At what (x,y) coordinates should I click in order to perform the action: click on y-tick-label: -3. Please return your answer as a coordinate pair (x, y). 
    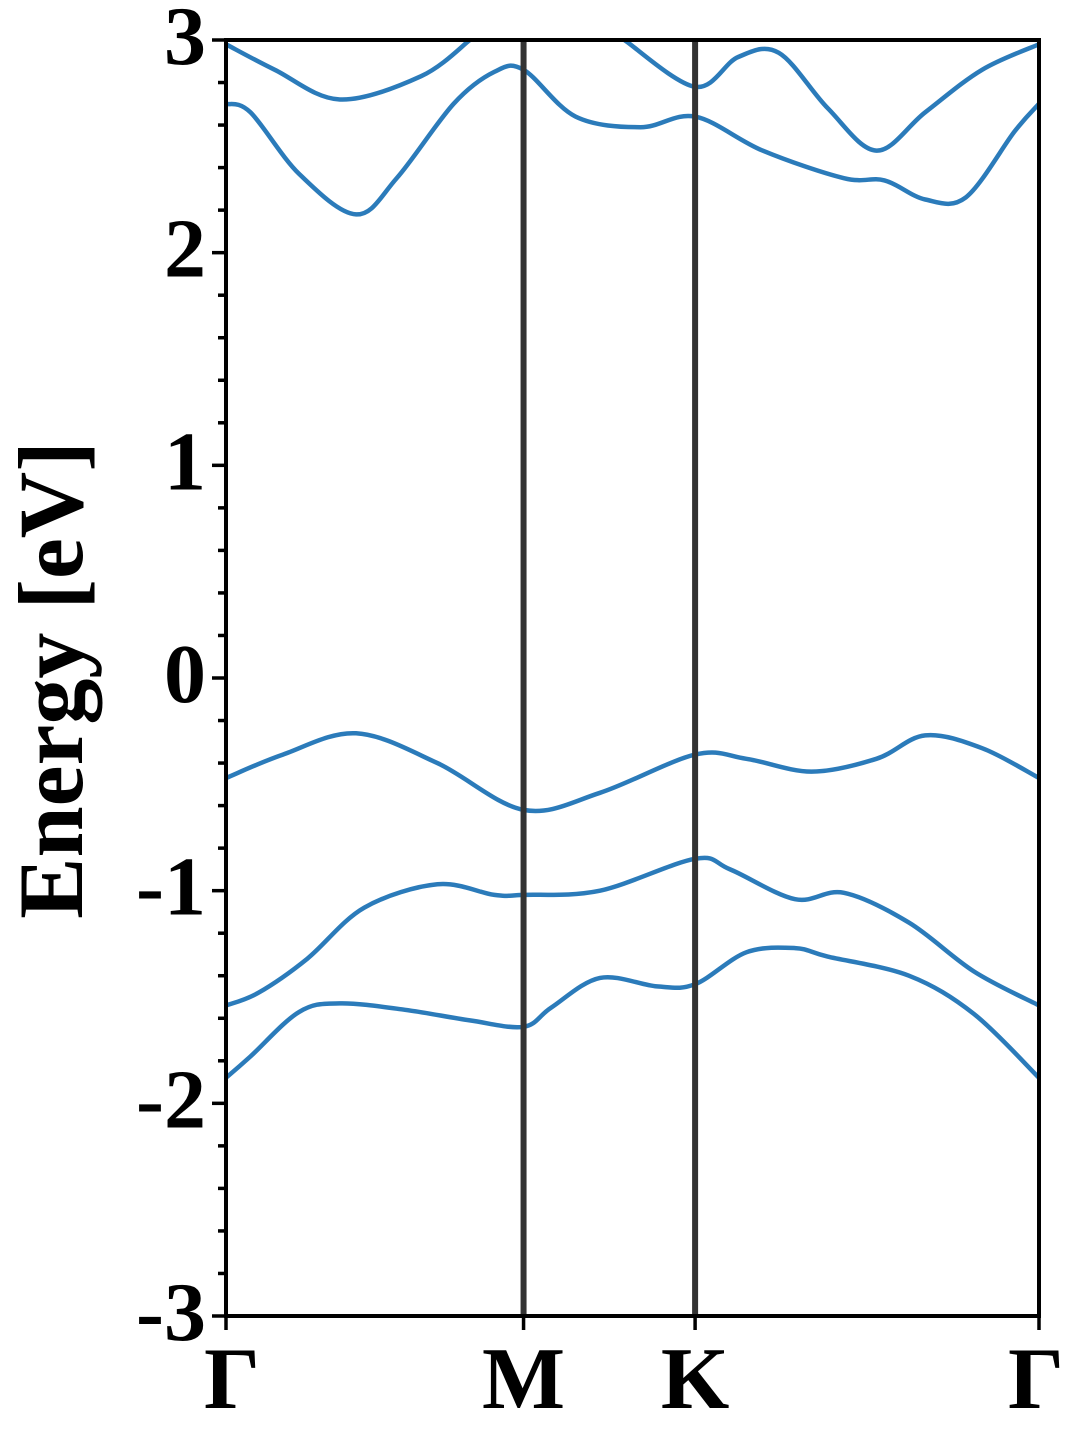
    Looking at the image, I should click on (171, 1312).